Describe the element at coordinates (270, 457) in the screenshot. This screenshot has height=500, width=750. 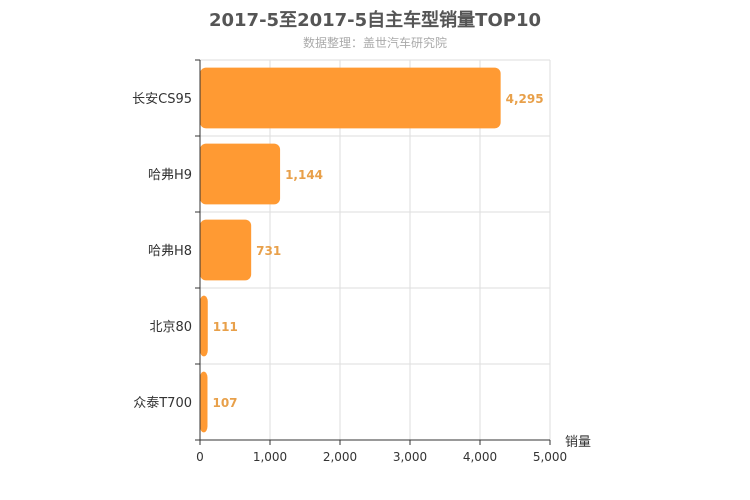
I see `x-tick-label: 1,000` at that location.